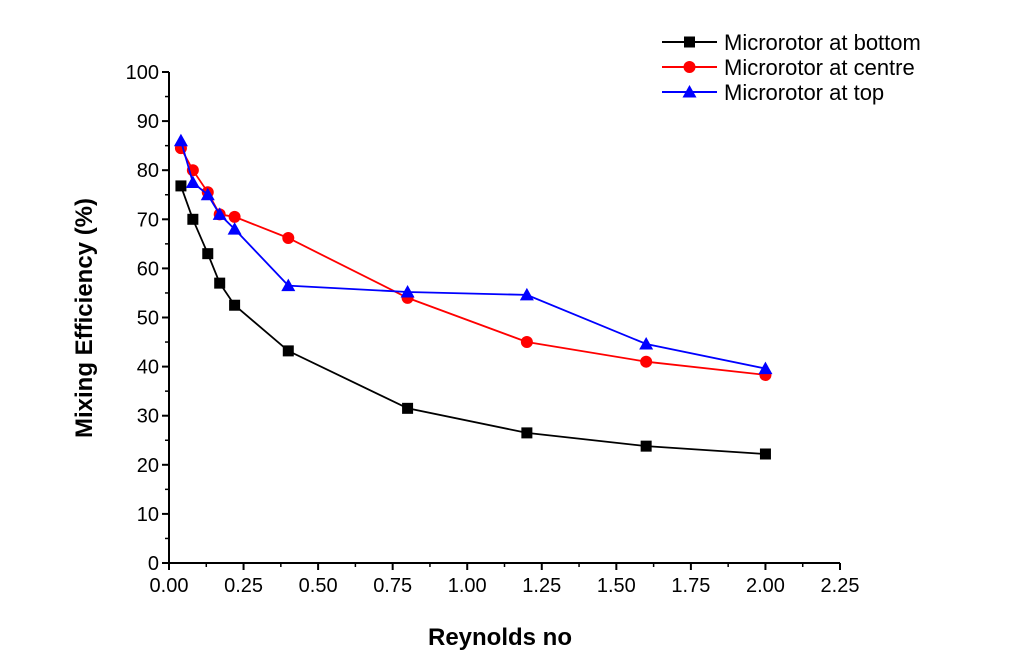  I want to click on x-tick-label: 2.25, so click(840, 586).